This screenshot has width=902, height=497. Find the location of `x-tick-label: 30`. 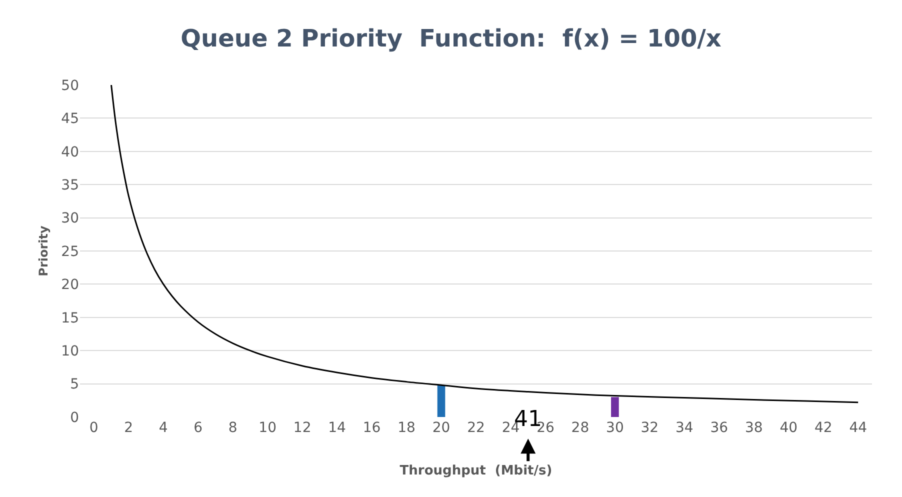

x-tick-label: 30 is located at coordinates (615, 428).